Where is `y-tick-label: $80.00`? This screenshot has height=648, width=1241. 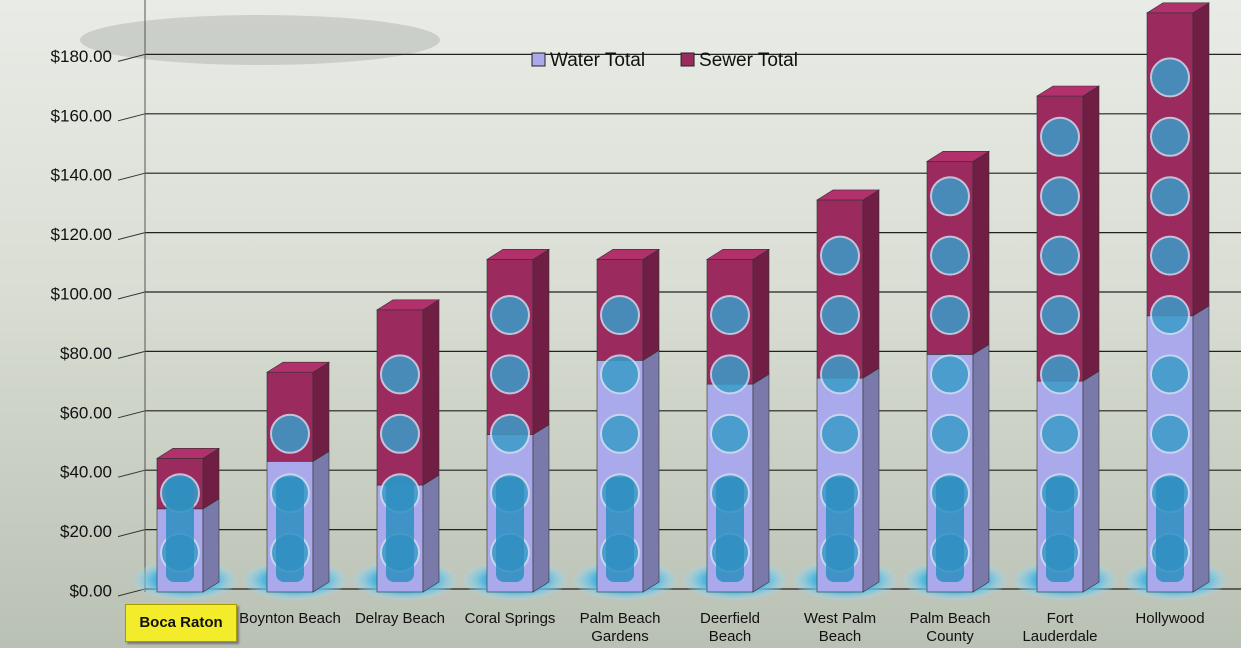
y-tick-label: $80.00 is located at coordinates (86, 353).